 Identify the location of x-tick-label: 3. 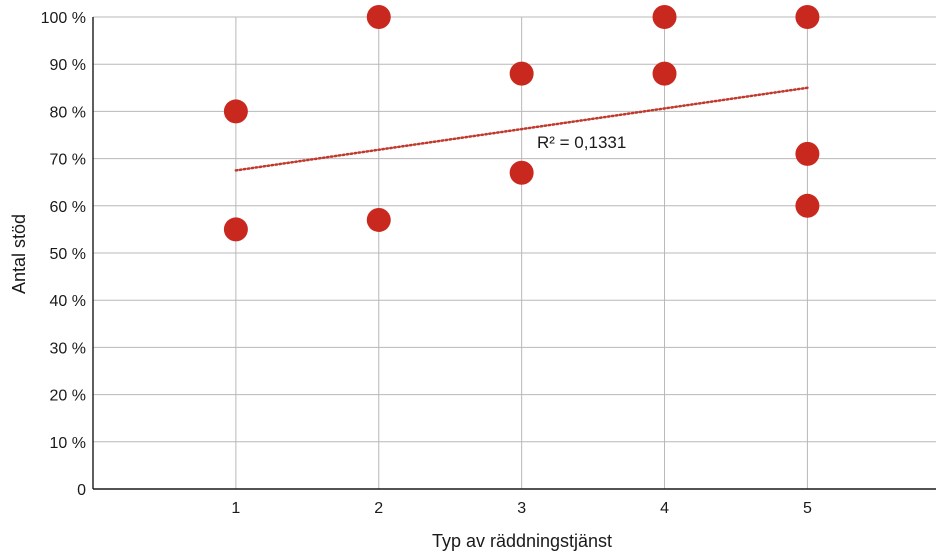
(521, 508).